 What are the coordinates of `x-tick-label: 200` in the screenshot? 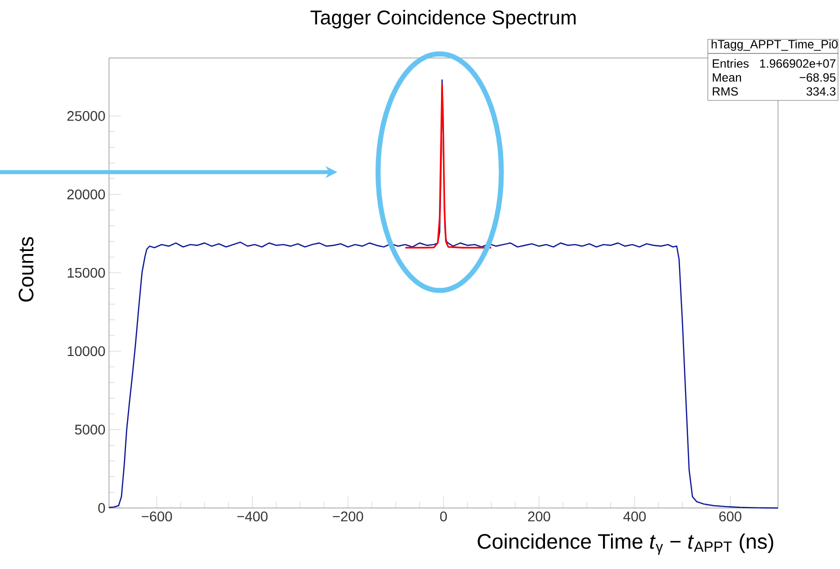 It's located at (539, 516).